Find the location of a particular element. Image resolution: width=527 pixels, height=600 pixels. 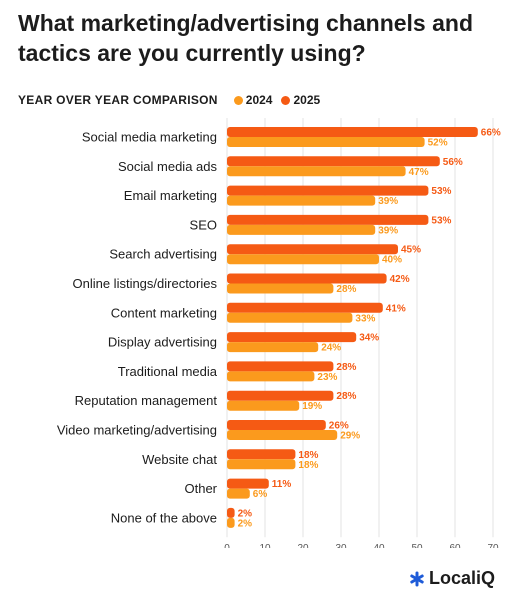

data-label-2025: 56% is located at coordinates (453, 162).